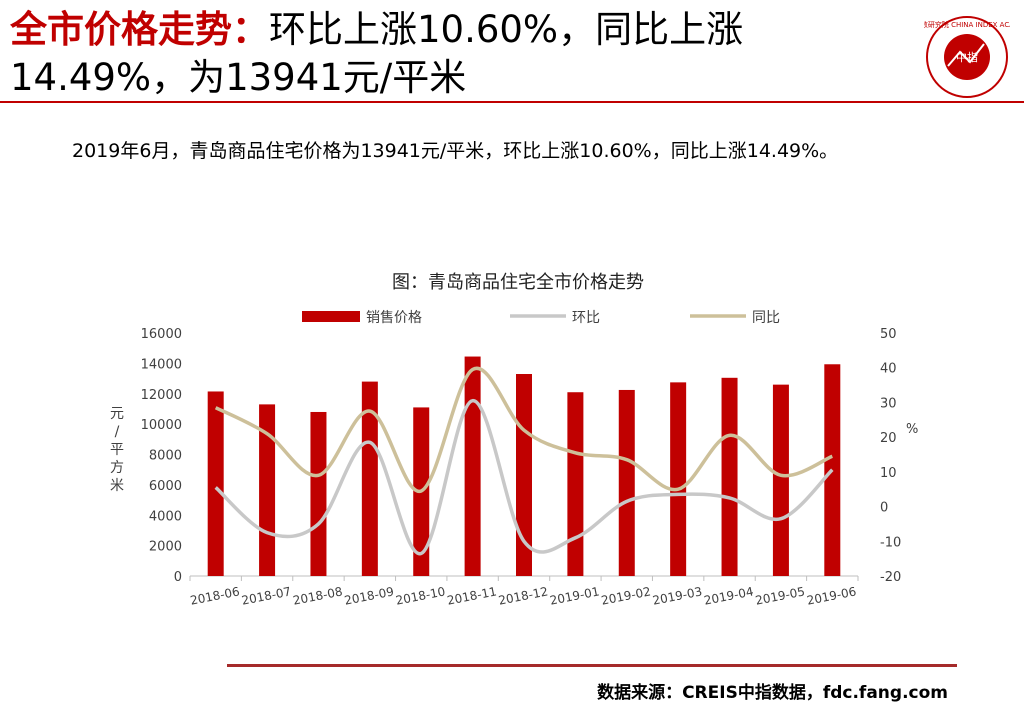  Describe the element at coordinates (523, 595) in the screenshot. I see `x-tick-label: 2018-12` at that location.